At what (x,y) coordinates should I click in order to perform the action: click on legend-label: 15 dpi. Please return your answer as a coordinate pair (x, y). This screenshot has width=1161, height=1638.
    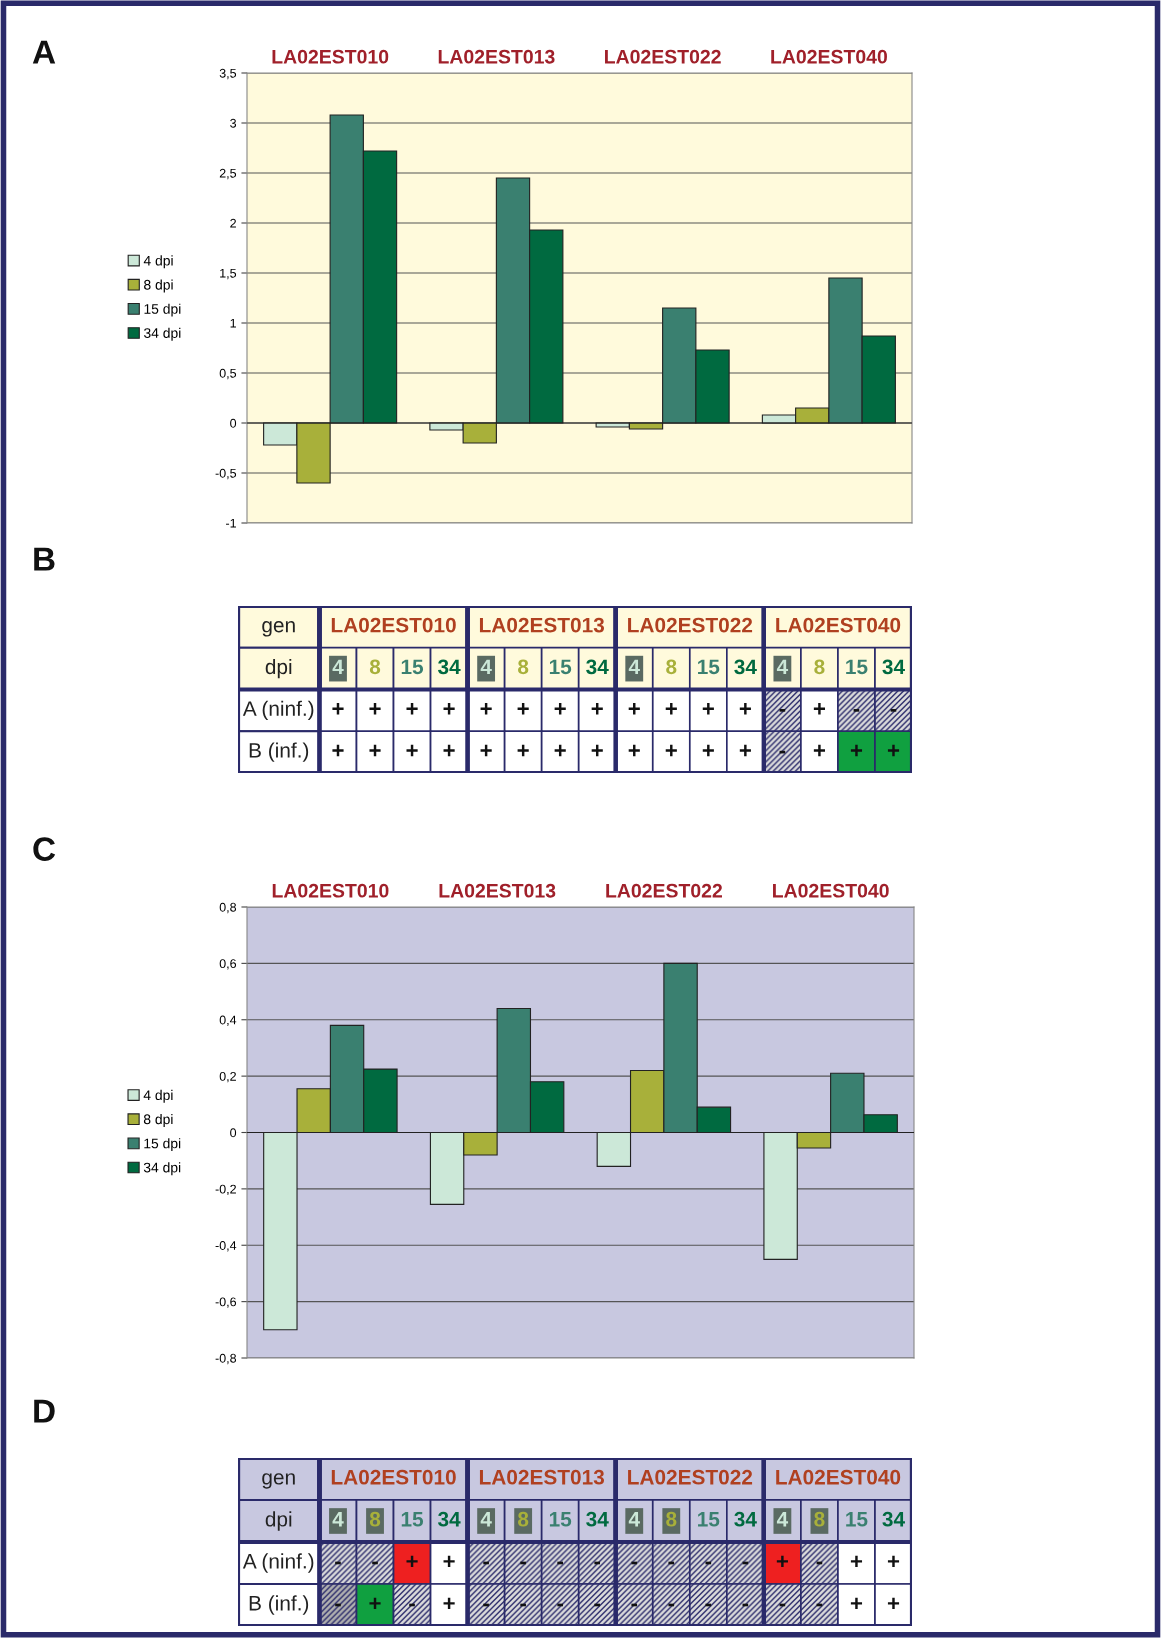
    Looking at the image, I should click on (162, 1145).